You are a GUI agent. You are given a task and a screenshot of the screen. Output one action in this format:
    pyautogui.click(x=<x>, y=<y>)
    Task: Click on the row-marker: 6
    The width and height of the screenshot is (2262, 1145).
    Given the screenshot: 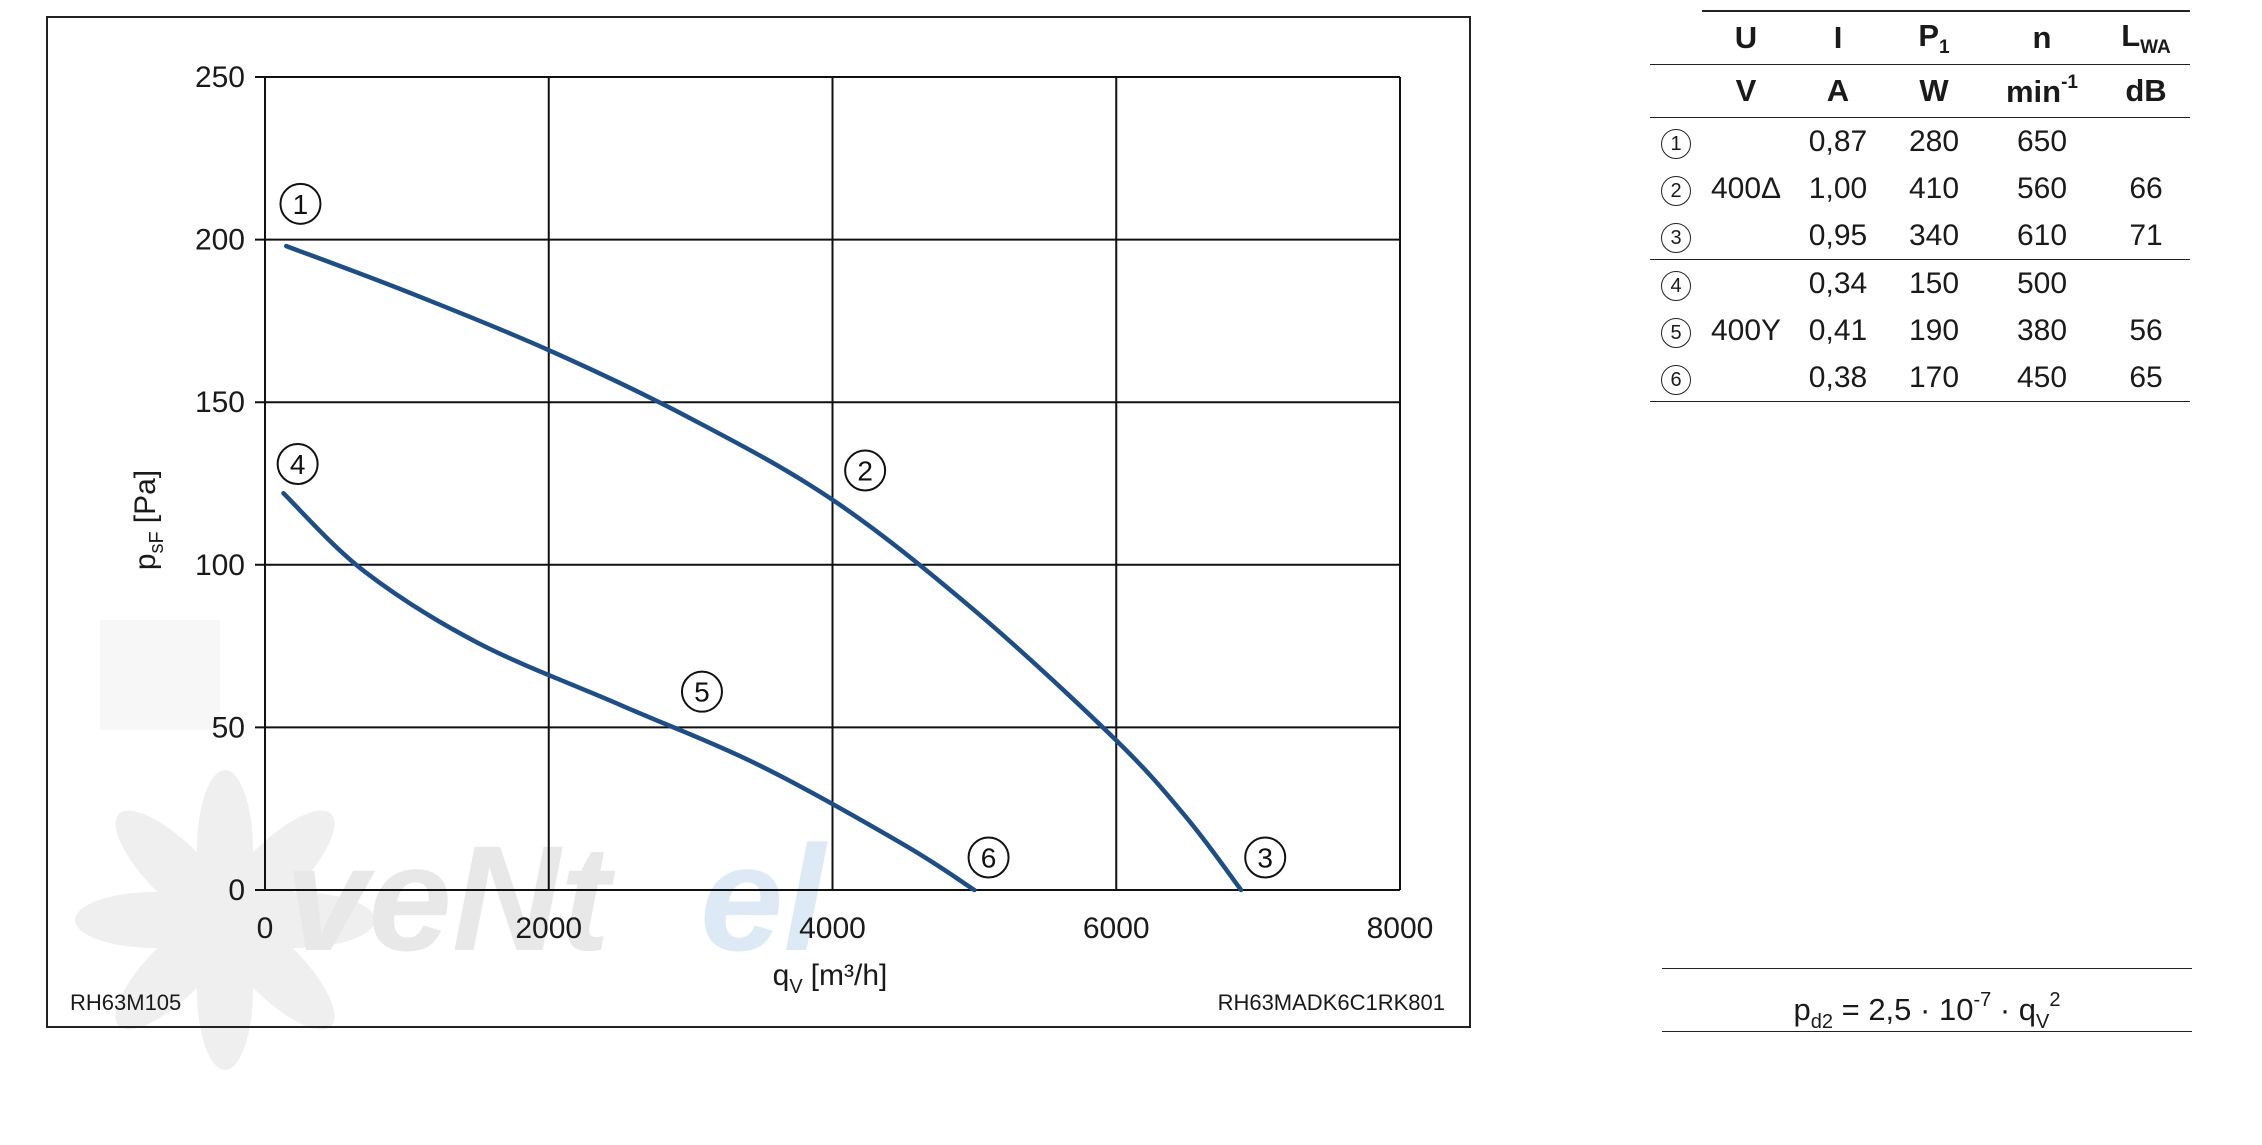 What is the action you would take?
    pyautogui.click(x=1676, y=380)
    